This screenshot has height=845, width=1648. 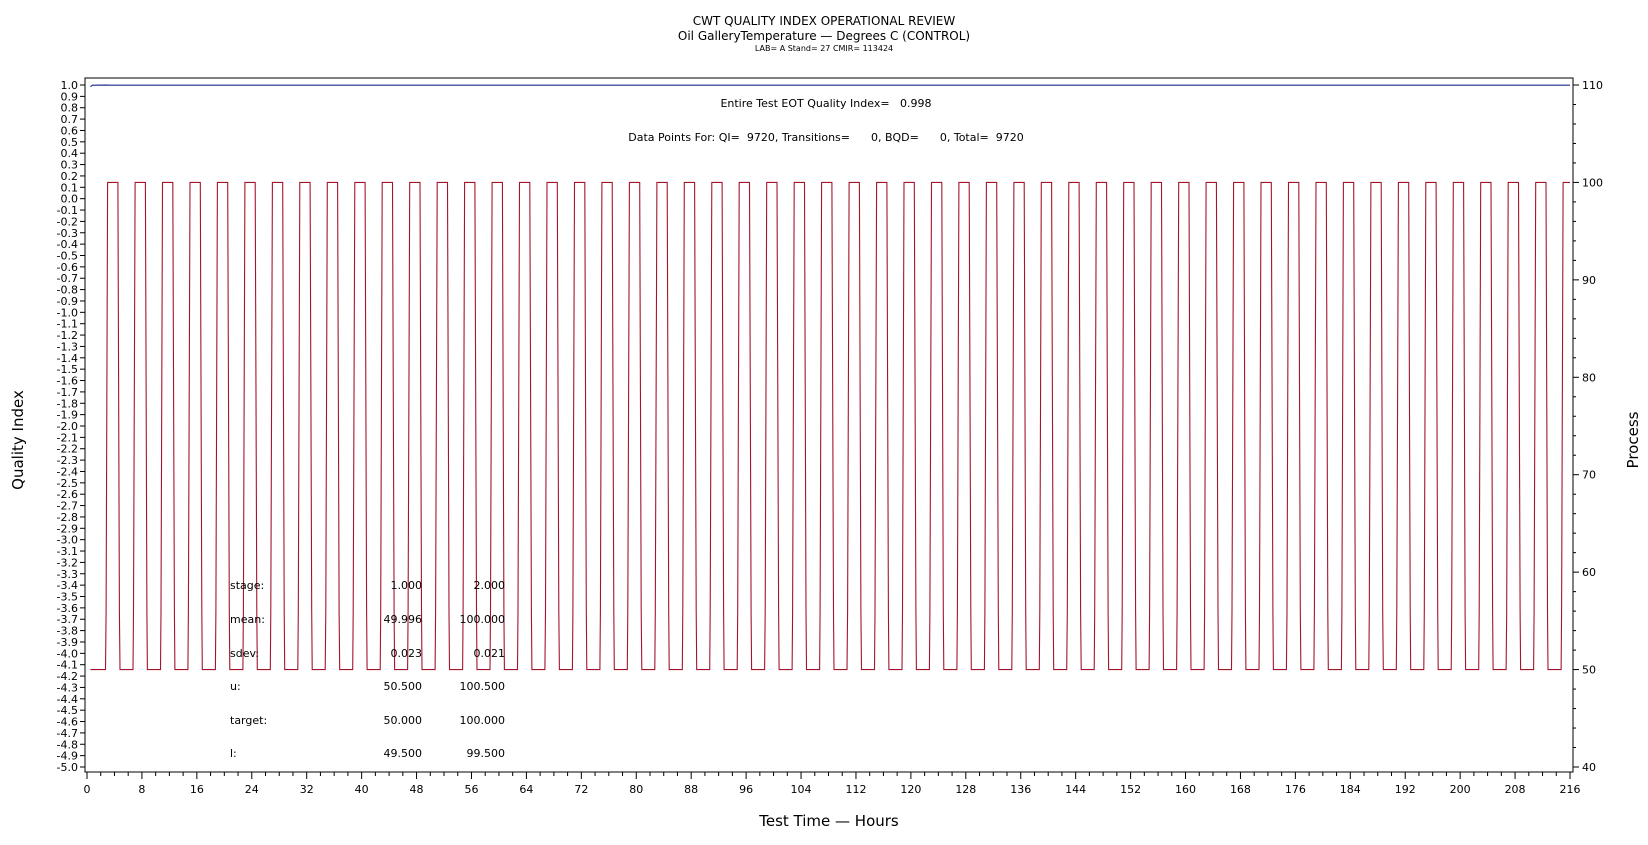 I want to click on x-tick-label: 16, so click(x=197, y=789).